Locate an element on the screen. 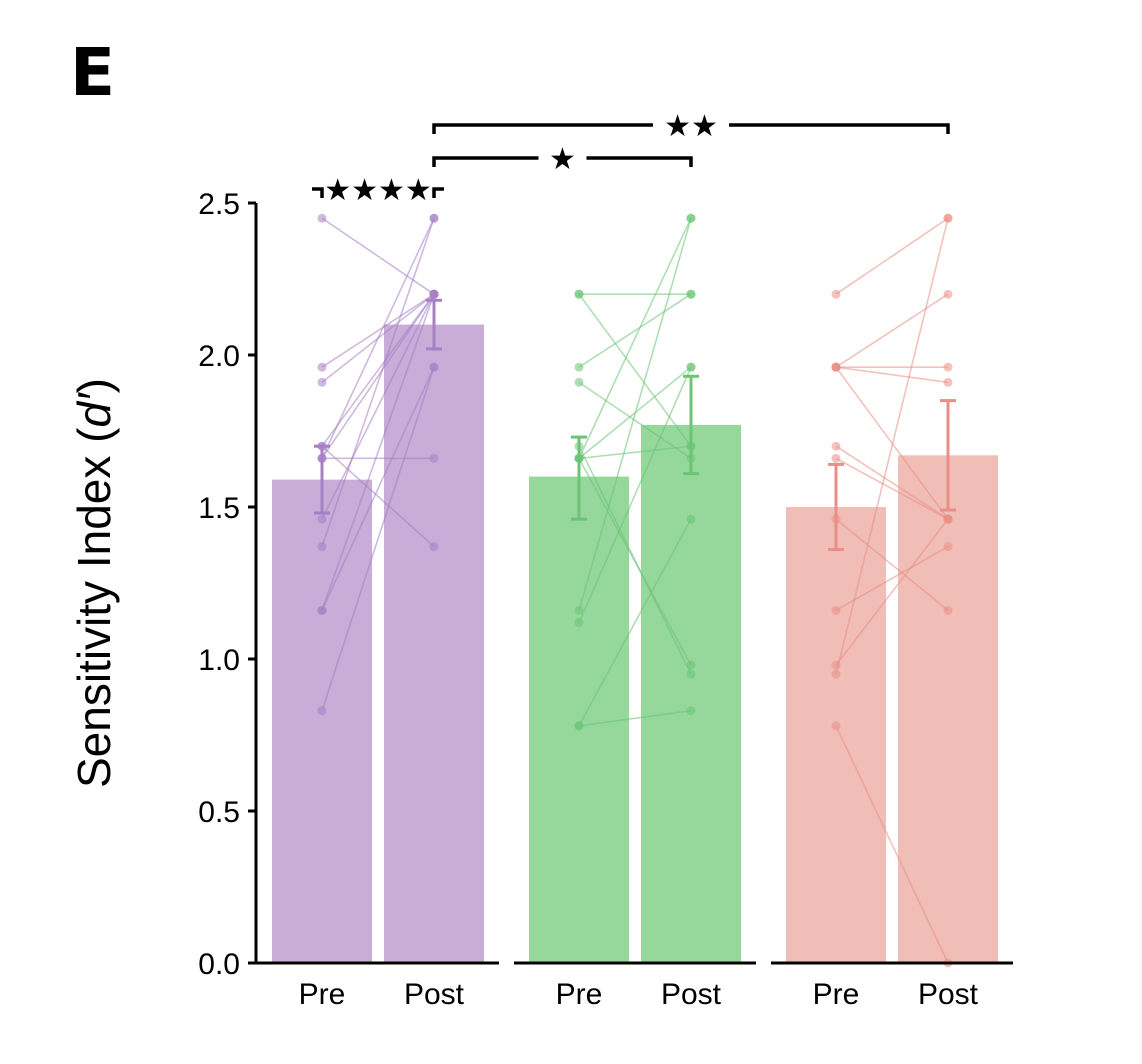  significance-stars: ★★★★ is located at coordinates (378, 190).